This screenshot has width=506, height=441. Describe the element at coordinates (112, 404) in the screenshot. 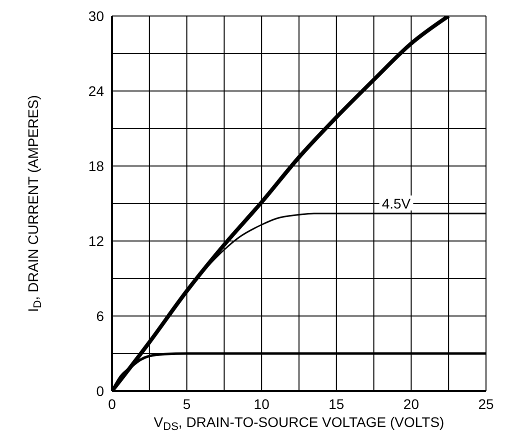

I see `x-tick-label: 0` at that location.